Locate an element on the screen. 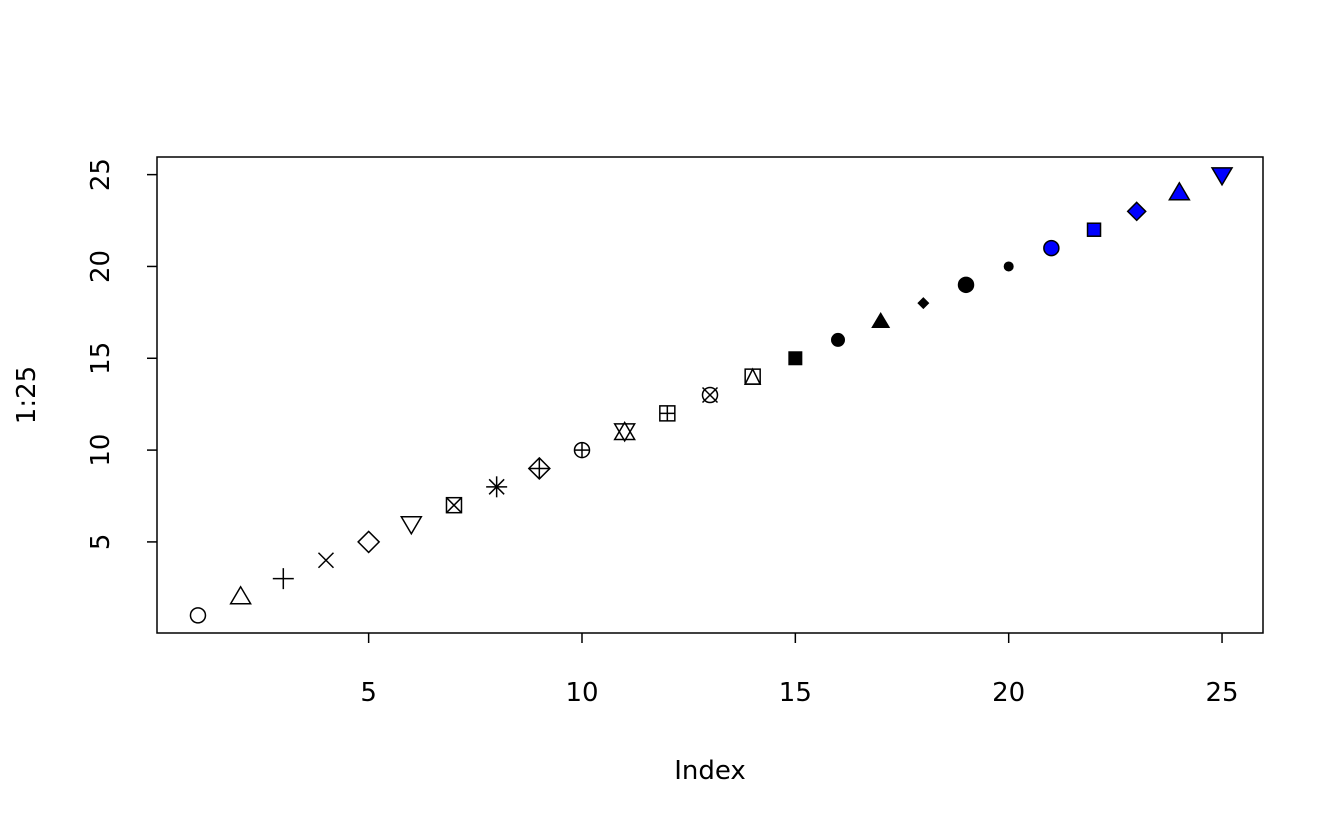  point-bordered-square is located at coordinates (1094, 229).